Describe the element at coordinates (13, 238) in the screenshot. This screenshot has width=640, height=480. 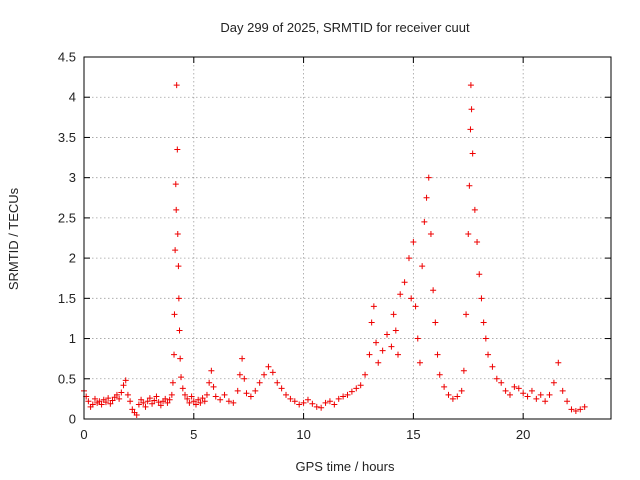
I see `y-axis-label: SRMTID / TECUs` at that location.